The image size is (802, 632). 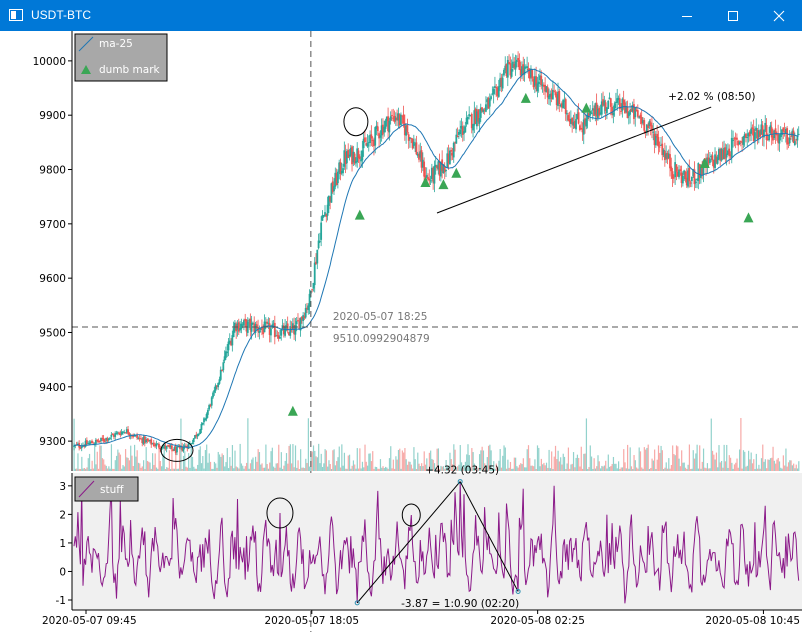 I want to click on title-bar: USDT-BTC, so click(x=401, y=15).